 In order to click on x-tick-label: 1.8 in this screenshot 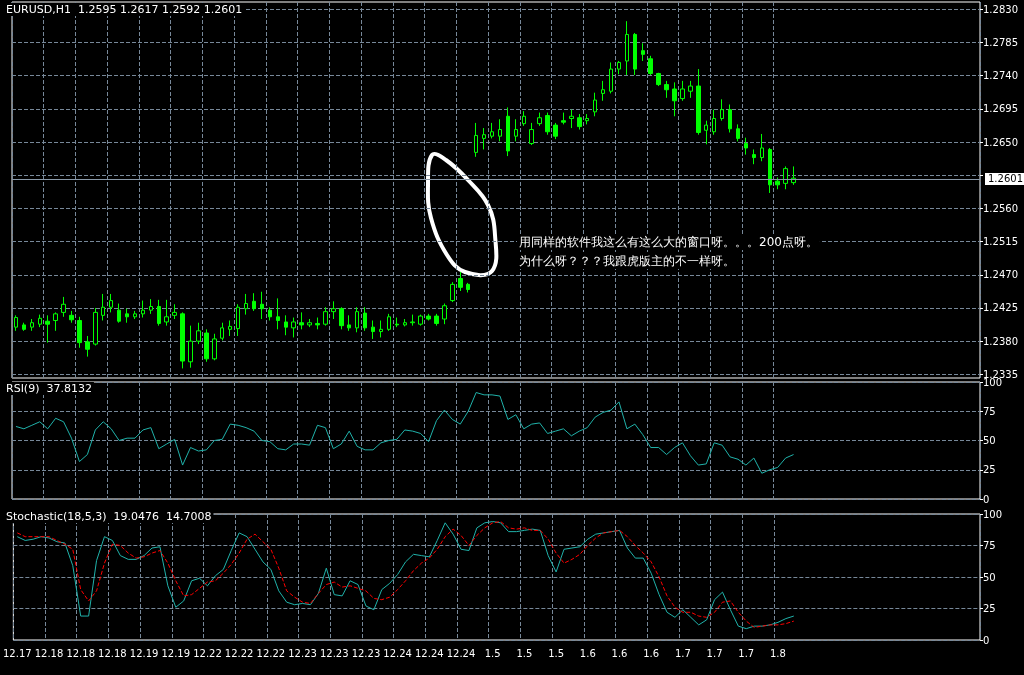, I will do `click(778, 653)`.